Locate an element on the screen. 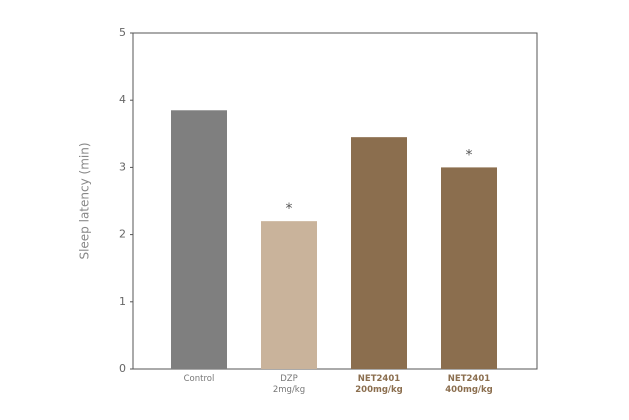 This screenshot has width=629, height=420. y-tick-label: 1 is located at coordinates (122, 301).